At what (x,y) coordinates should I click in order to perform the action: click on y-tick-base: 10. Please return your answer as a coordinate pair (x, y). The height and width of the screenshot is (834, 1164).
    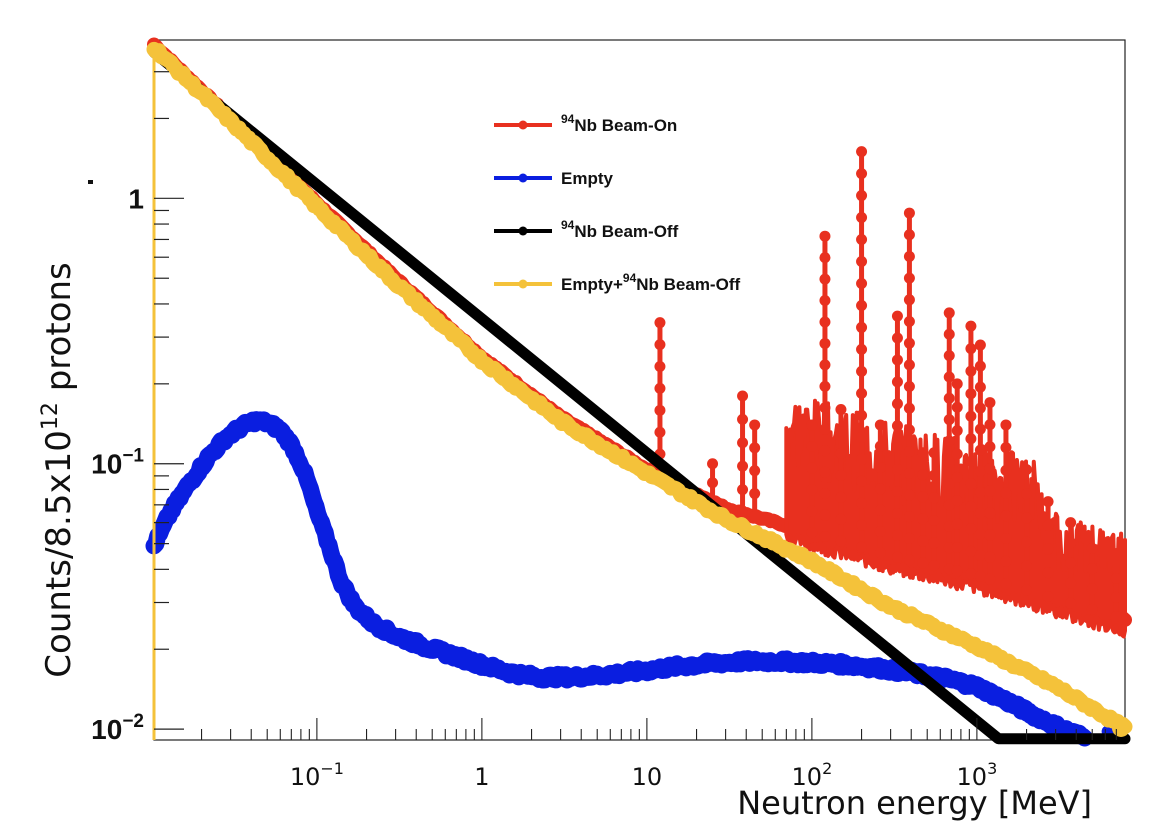
    Looking at the image, I should click on (106, 729).